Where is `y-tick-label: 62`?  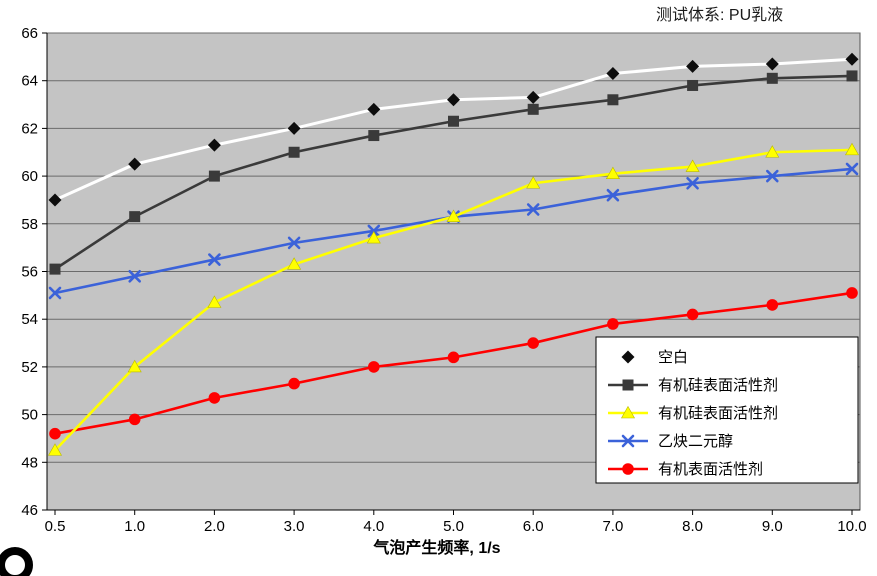 y-tick-label: 62 is located at coordinates (29, 128).